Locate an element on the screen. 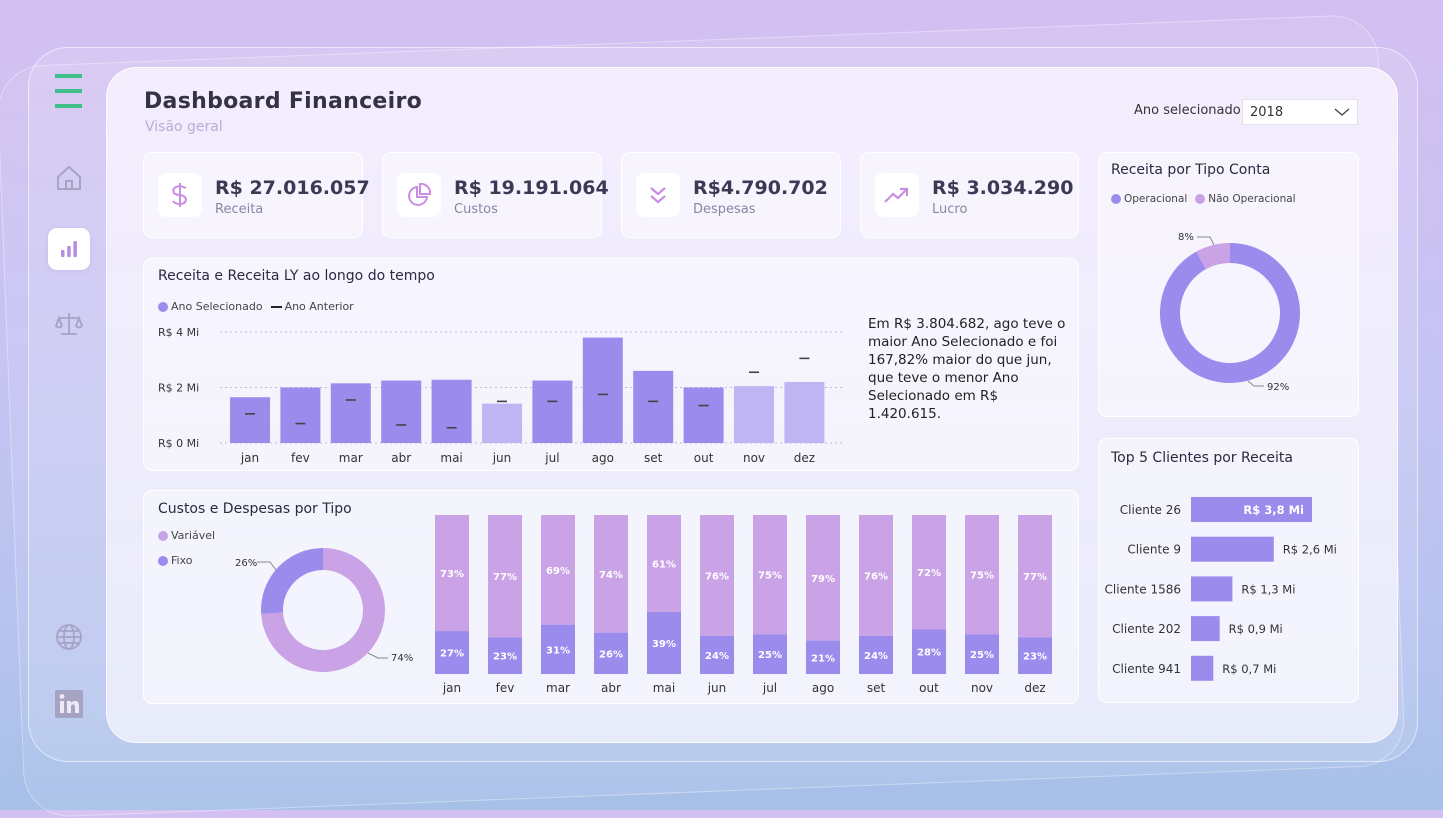 This screenshot has height=818, width=1443. slice-operacional is located at coordinates (1230, 313).